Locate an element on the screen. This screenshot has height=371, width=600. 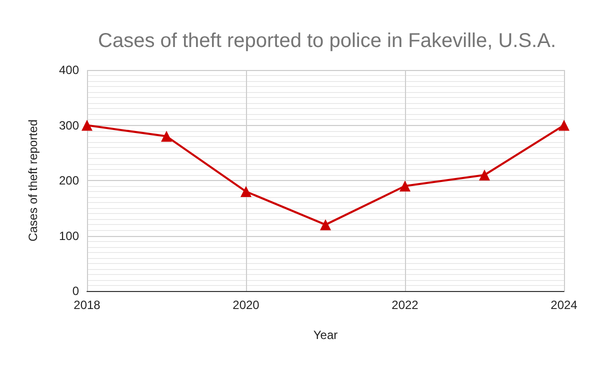
y-tick-label: 200 is located at coordinates (69, 181).